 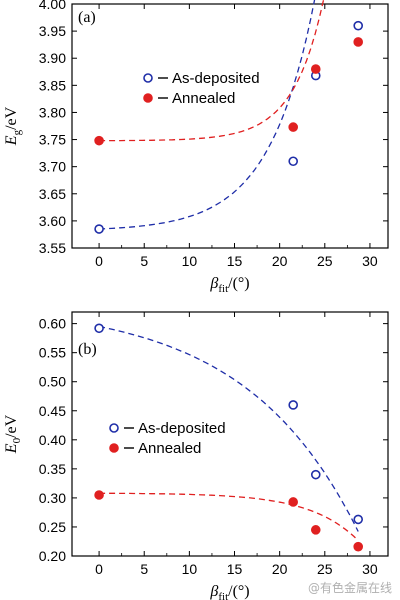 What do you see at coordinates (52, 140) in the screenshot?
I see `y-tick-label: 3.75` at bounding box center [52, 140].